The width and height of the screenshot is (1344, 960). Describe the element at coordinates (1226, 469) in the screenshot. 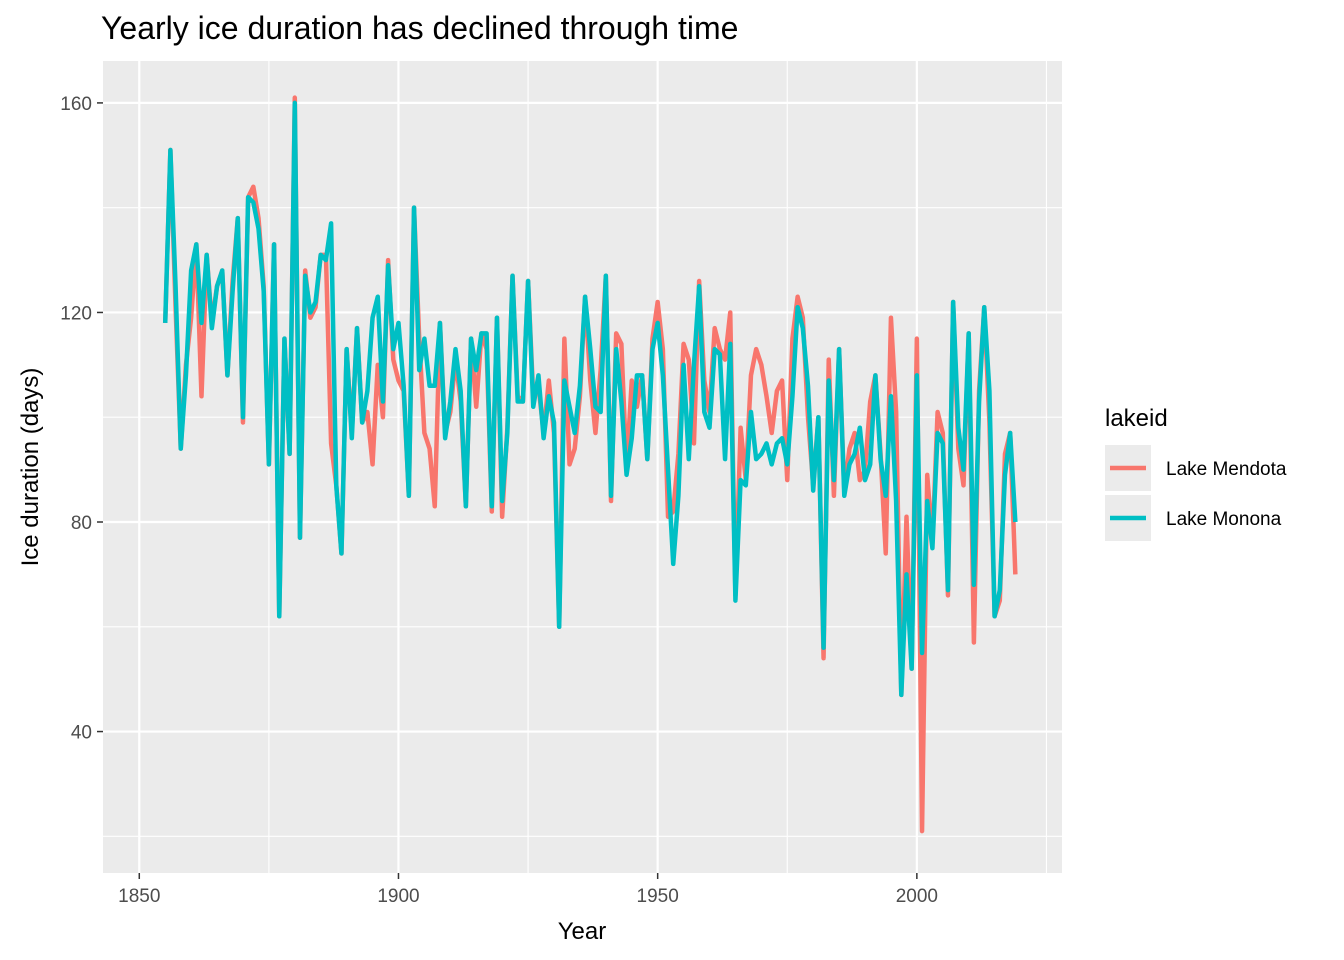

I see `legend-label: Lake Mendota` at that location.